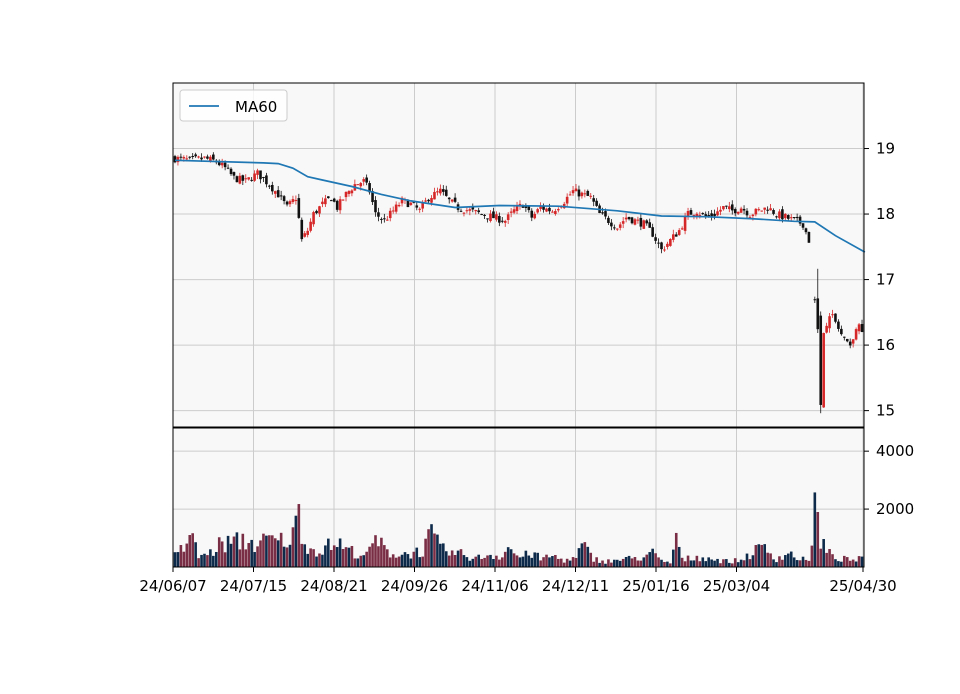 This screenshot has height=694, width=960. I want to click on ma60-line, so click(520, 206).